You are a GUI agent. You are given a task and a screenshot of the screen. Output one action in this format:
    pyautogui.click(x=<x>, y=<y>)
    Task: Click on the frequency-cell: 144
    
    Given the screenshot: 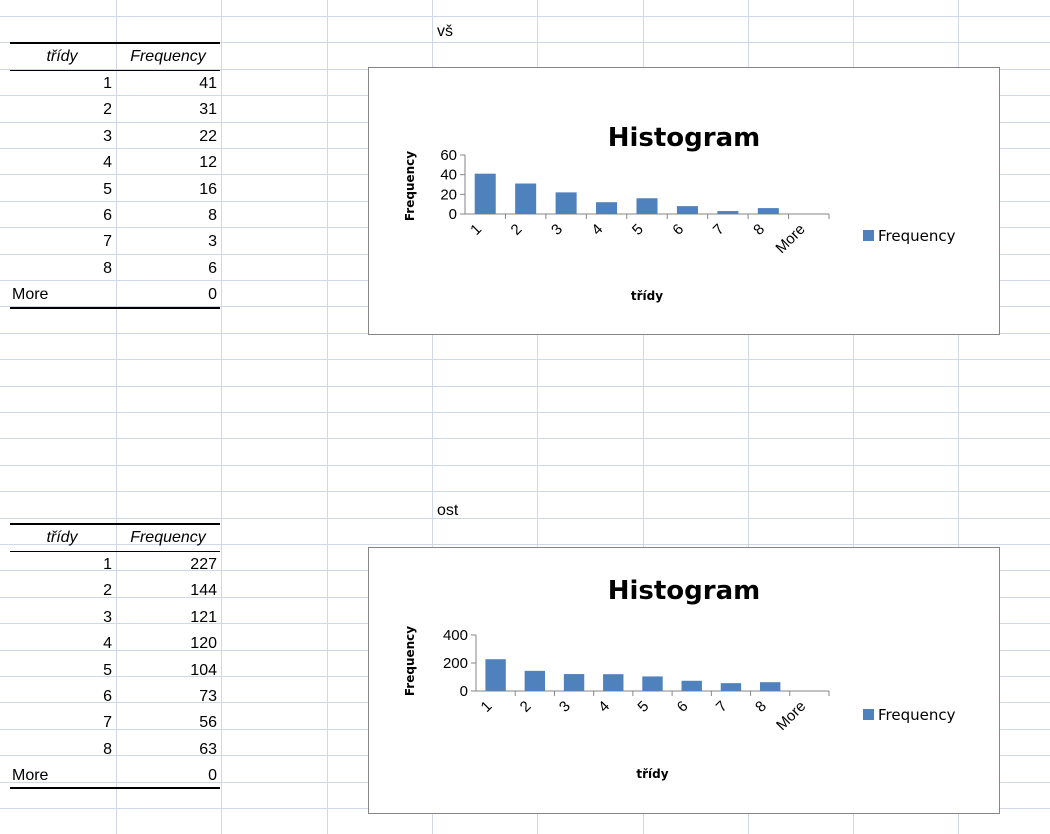 What is the action you would take?
    pyautogui.click(x=203, y=591)
    